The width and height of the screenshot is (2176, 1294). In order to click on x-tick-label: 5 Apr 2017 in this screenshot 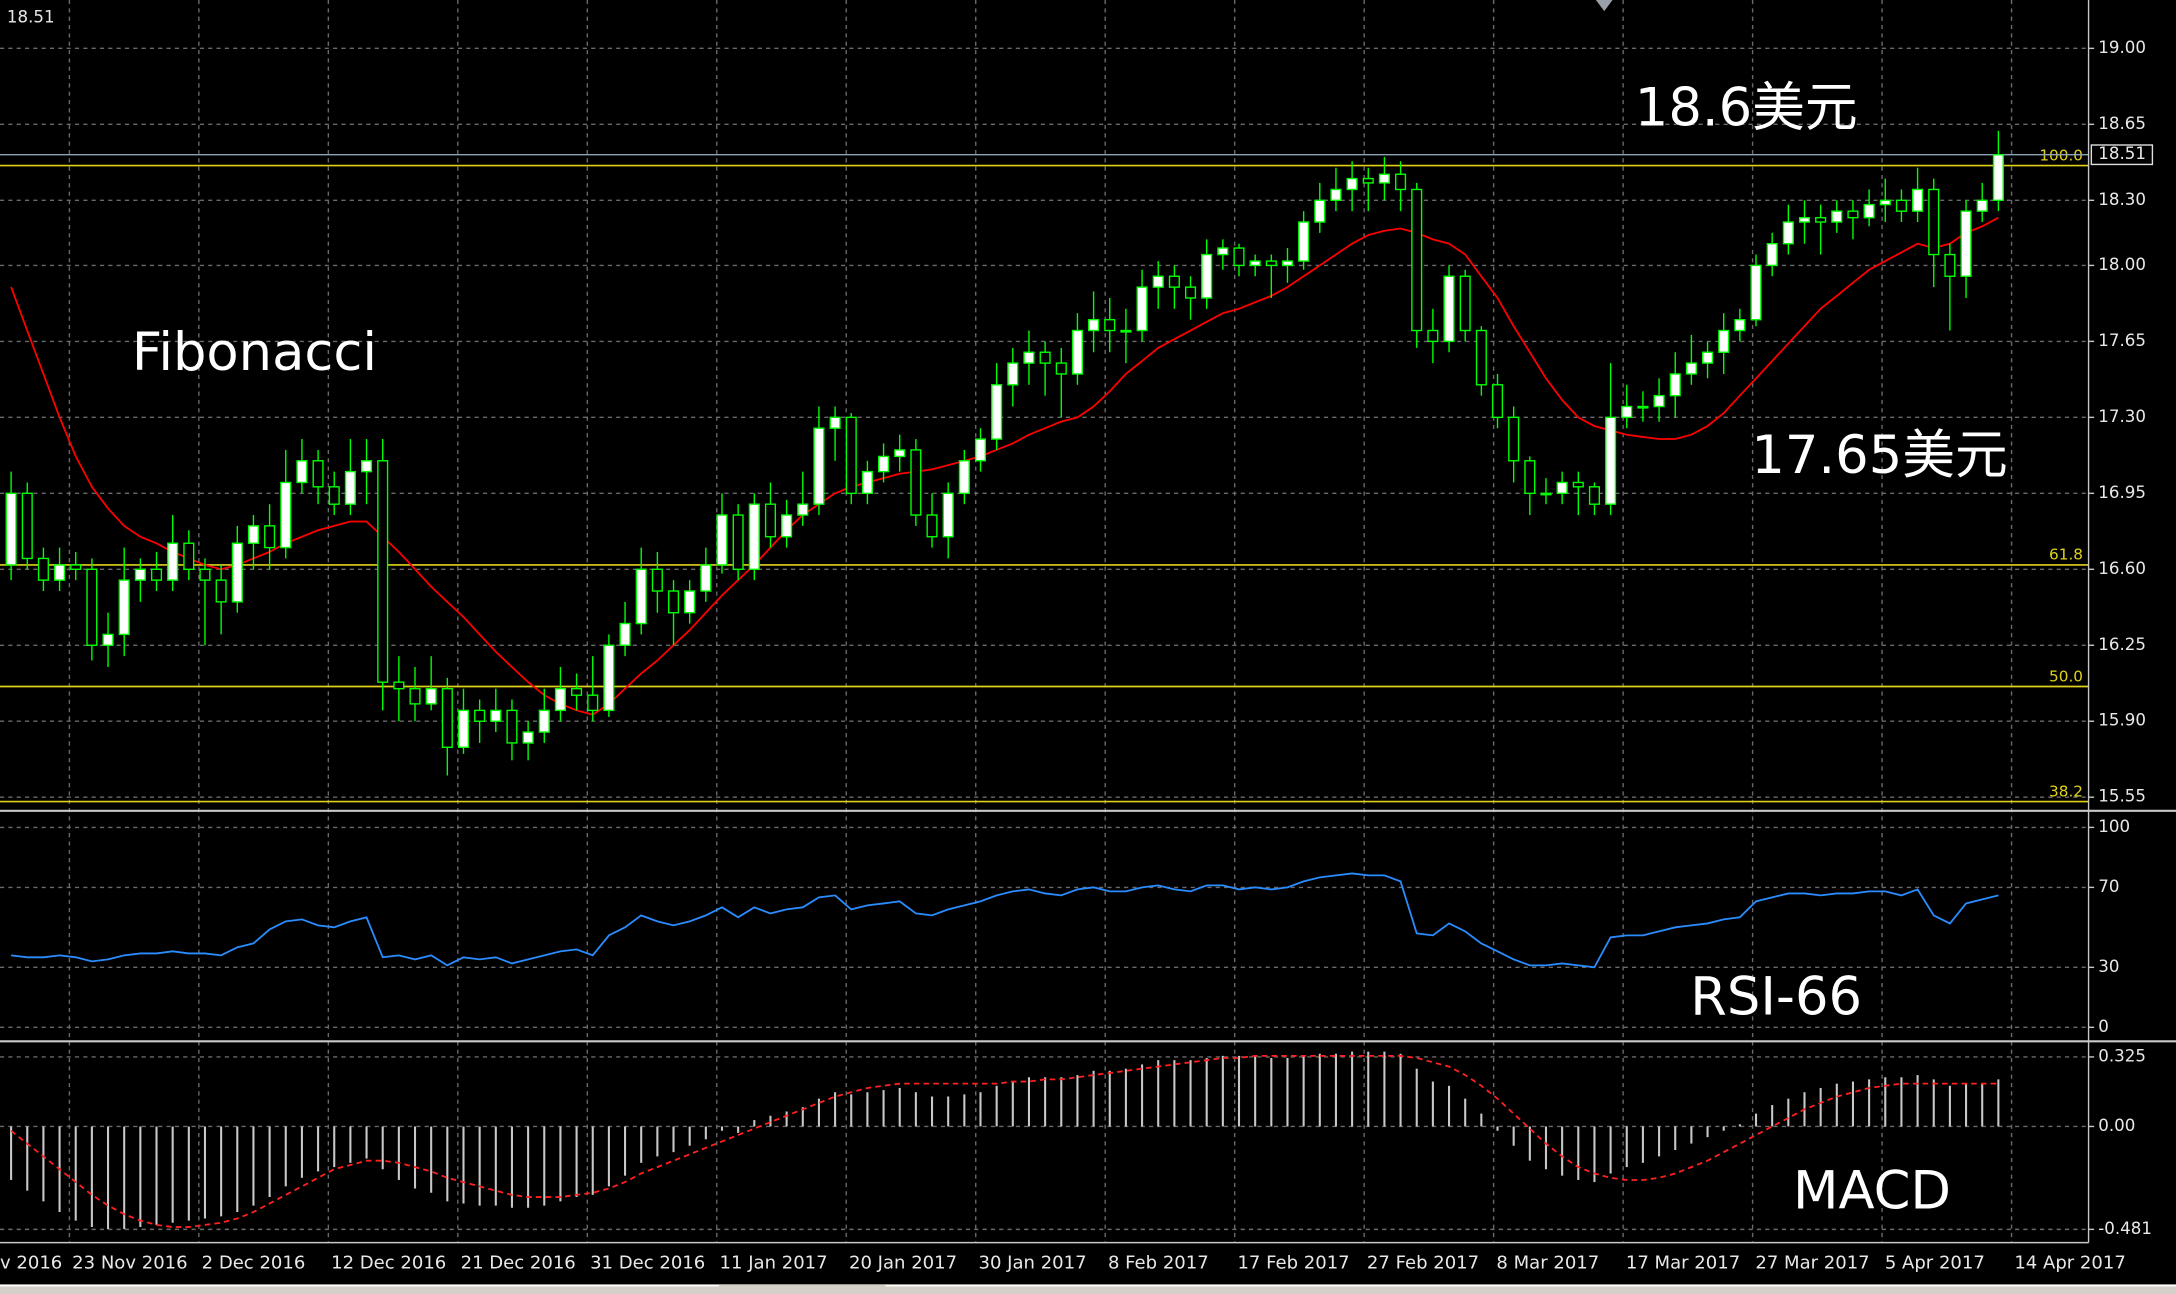, I will do `click(1935, 1262)`.